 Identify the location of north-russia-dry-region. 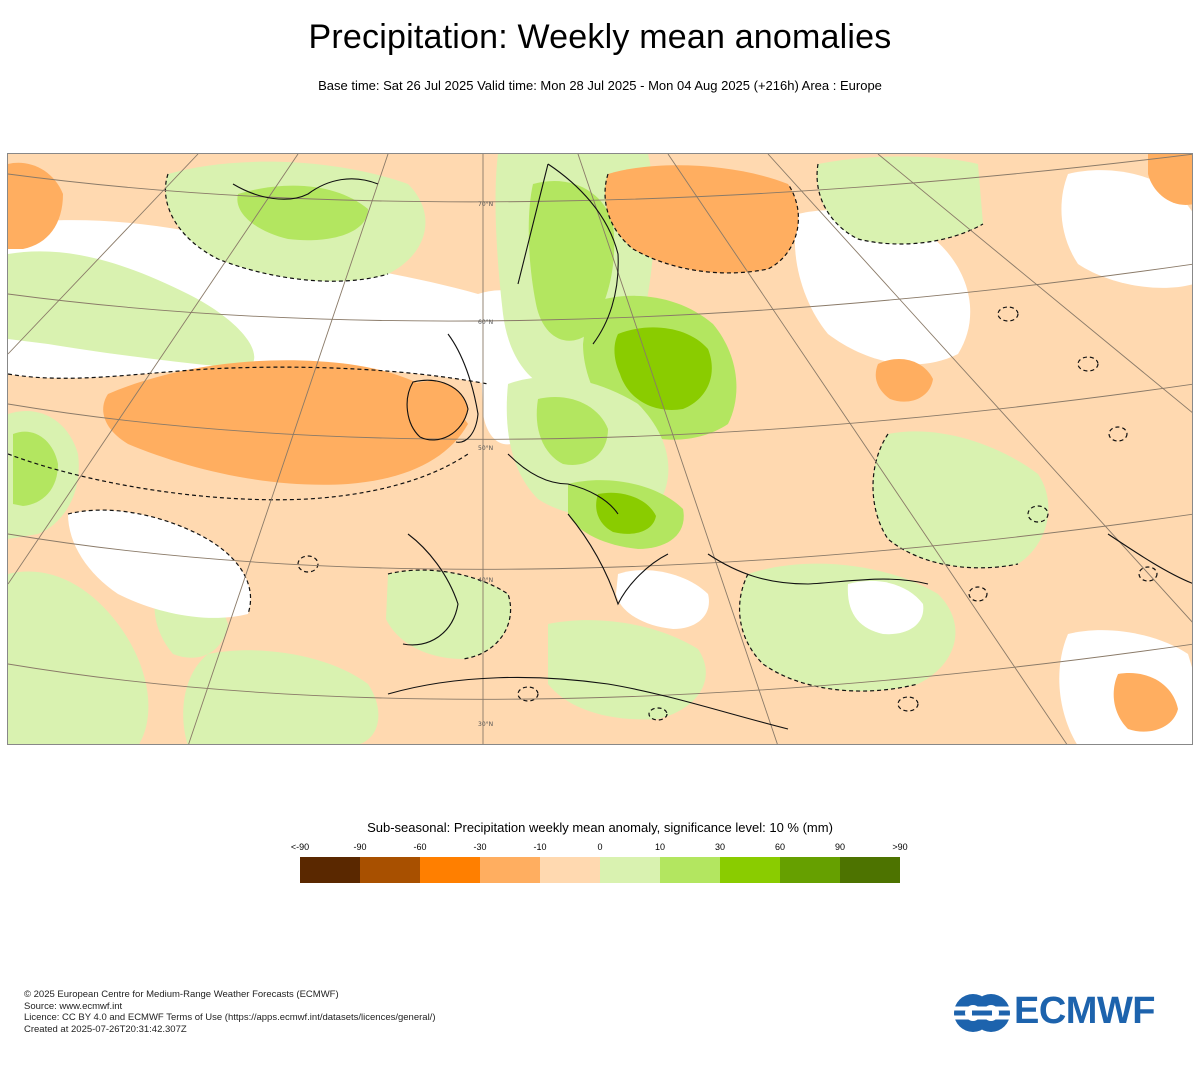
(702, 219).